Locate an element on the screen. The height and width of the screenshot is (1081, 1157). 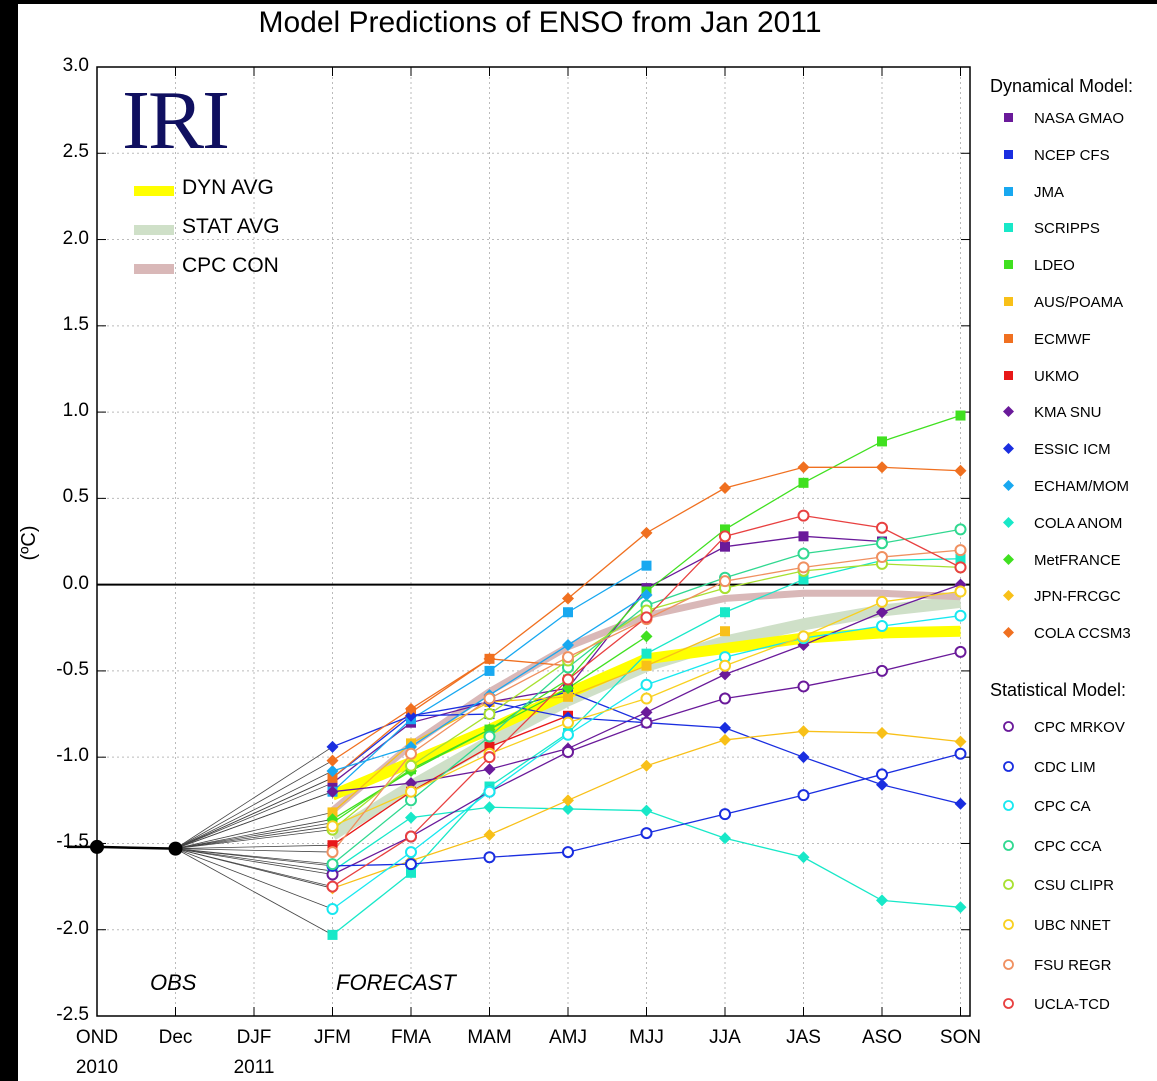
legend-label: UCLA-TCD is located at coordinates (1072, 1005).